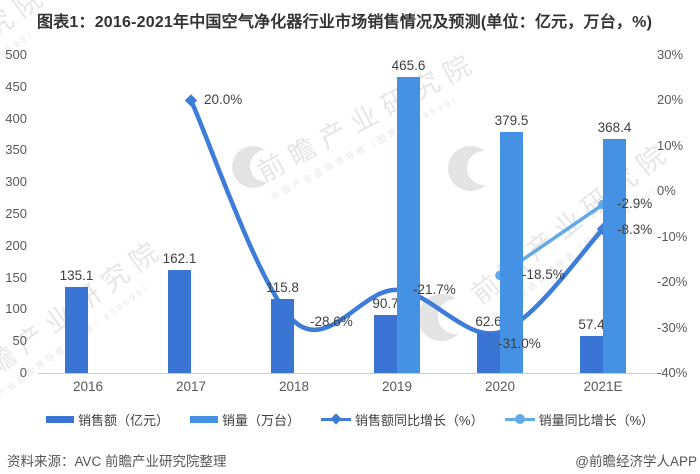 This screenshot has width=700, height=474. What do you see at coordinates (16, 150) in the screenshot?
I see `y-axis-left-tick: 350` at bounding box center [16, 150].